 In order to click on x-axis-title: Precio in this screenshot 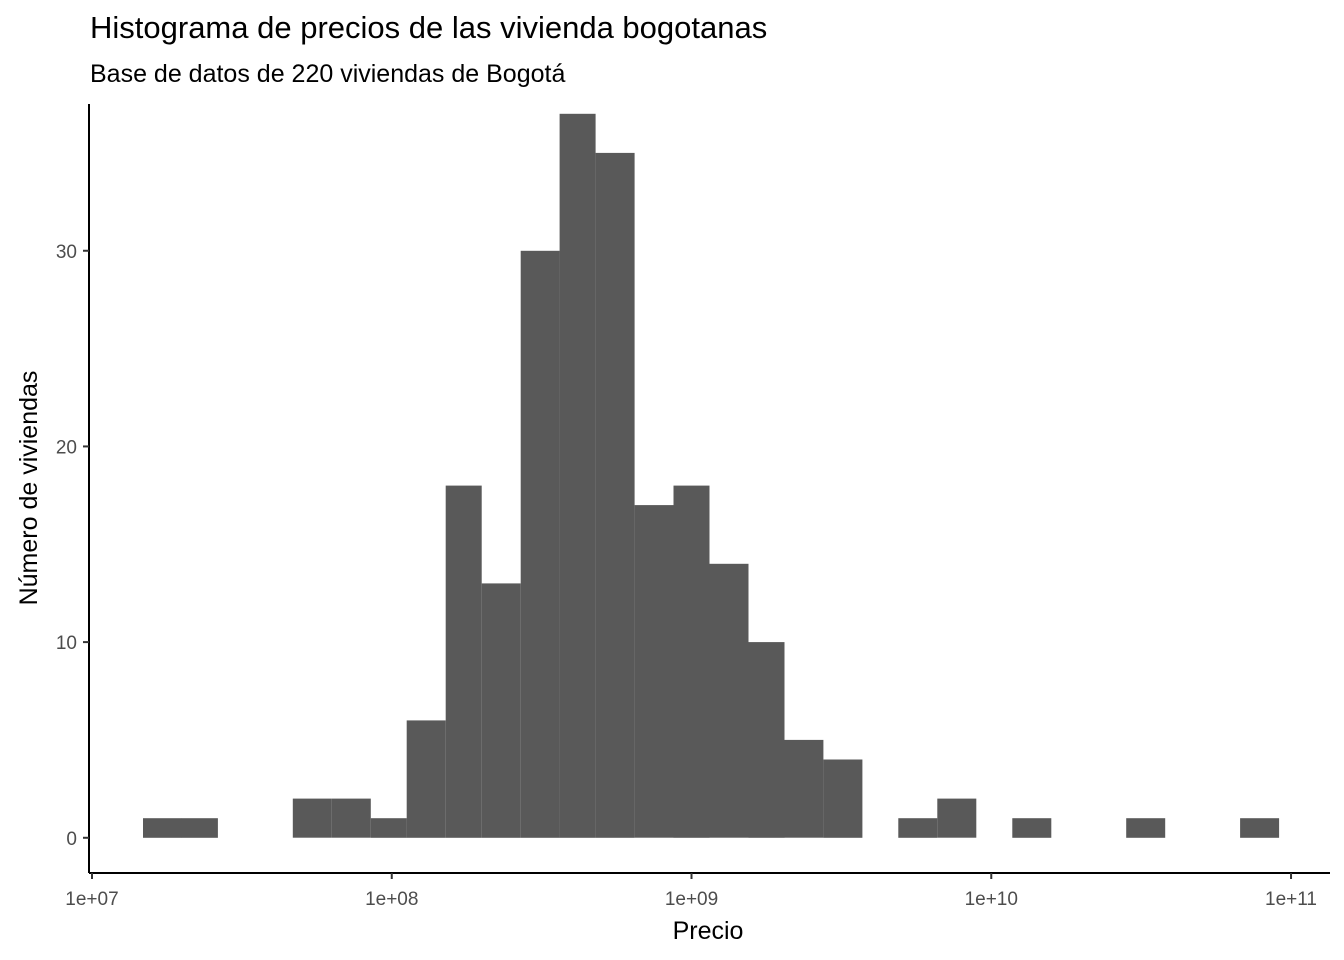, I will do `click(708, 931)`.